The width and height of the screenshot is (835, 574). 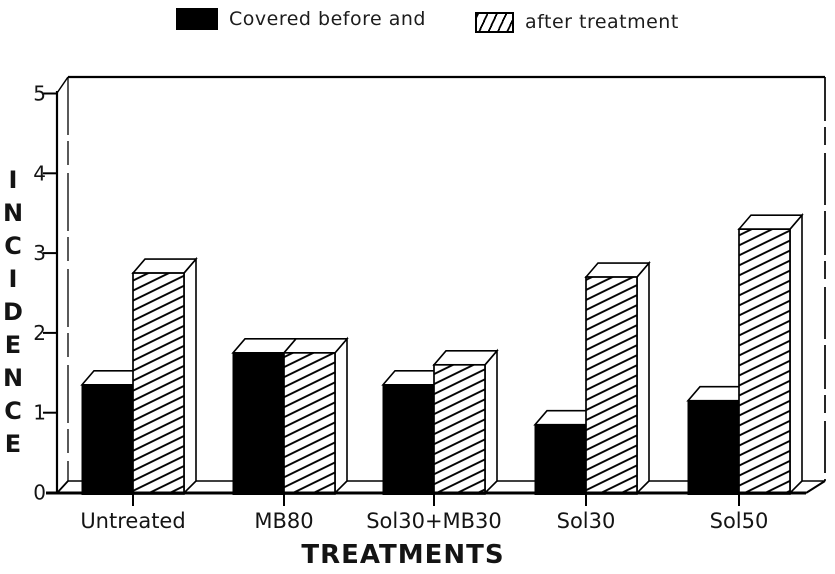 What do you see at coordinates (434, 521) in the screenshot?
I see `category-label: Sol30+MB30` at bounding box center [434, 521].